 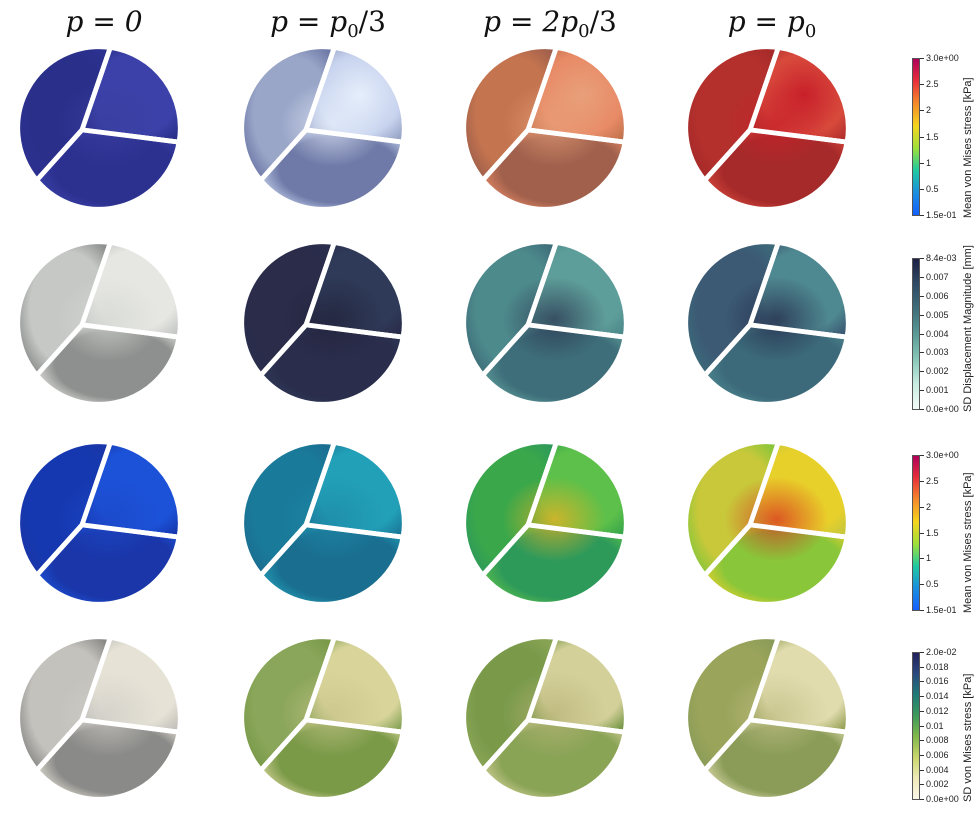 What do you see at coordinates (929, 558) in the screenshot?
I see `colorbar-tick-label: 1` at bounding box center [929, 558].